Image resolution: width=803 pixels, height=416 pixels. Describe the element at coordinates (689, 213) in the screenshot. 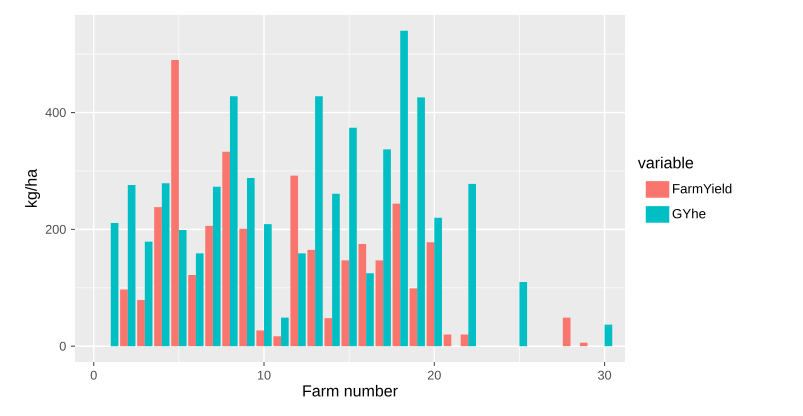

I see `legend-label: GYhe` at that location.